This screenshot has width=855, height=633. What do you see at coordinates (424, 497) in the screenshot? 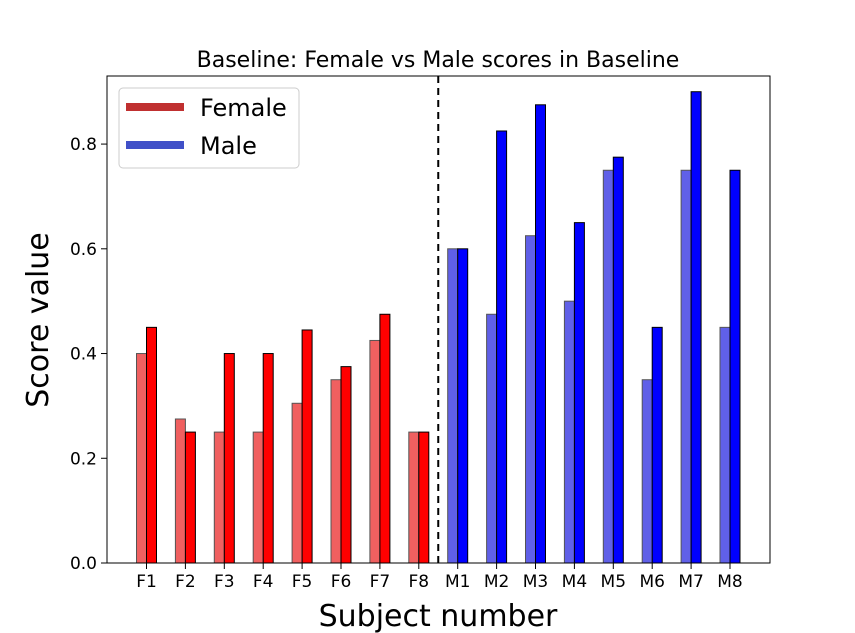
I see `bar-f8-second` at bounding box center [424, 497].